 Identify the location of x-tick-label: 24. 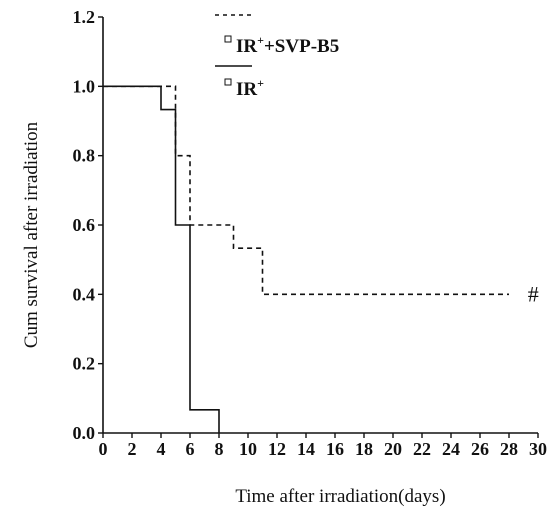
(451, 449).